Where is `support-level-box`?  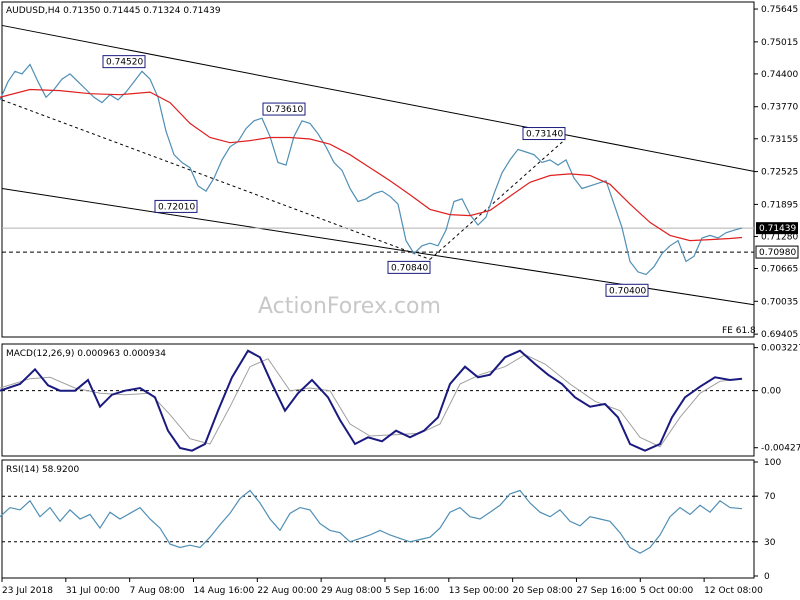 support-level-box is located at coordinates (777, 252).